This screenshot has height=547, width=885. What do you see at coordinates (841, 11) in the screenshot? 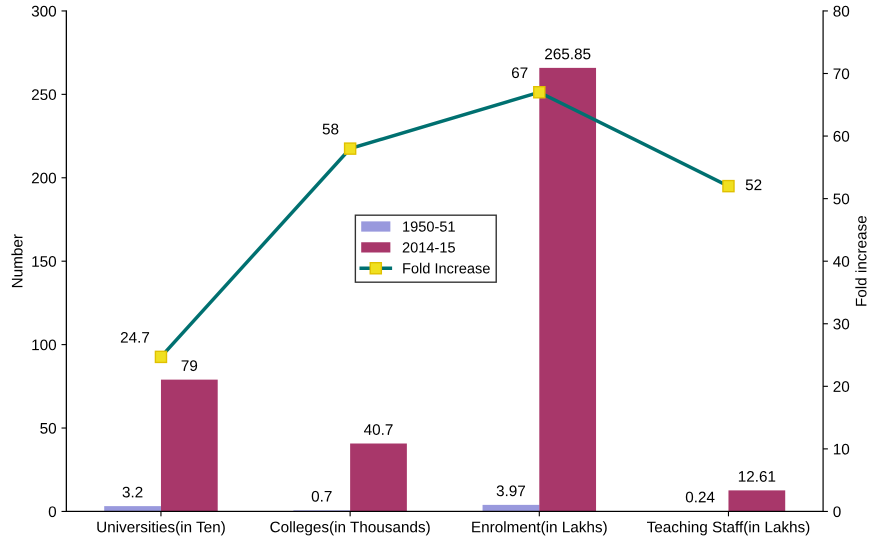
I see `y2-tick-label: 80` at bounding box center [841, 11].